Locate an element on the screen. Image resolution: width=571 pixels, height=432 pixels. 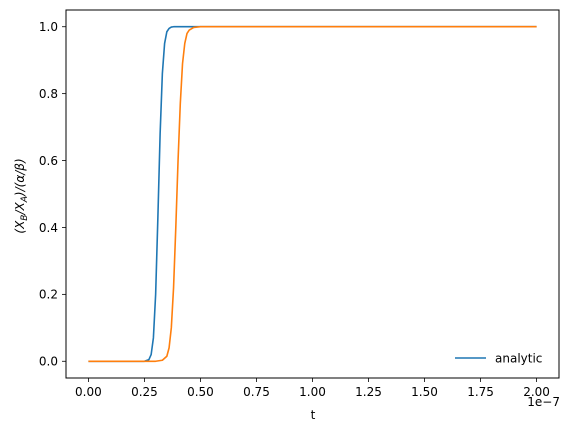
y-label-sub-a: A is located at coordinates (25, 199).